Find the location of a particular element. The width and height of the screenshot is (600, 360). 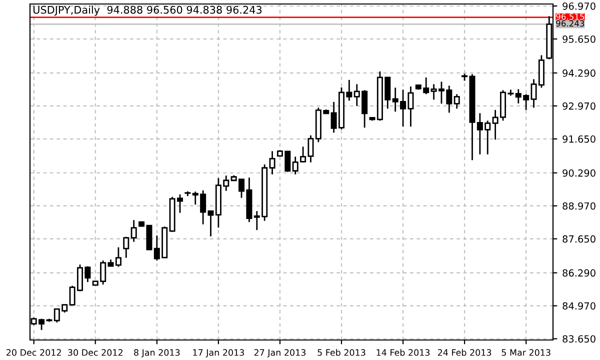

y-tick-label: 94.290 is located at coordinates (579, 73).